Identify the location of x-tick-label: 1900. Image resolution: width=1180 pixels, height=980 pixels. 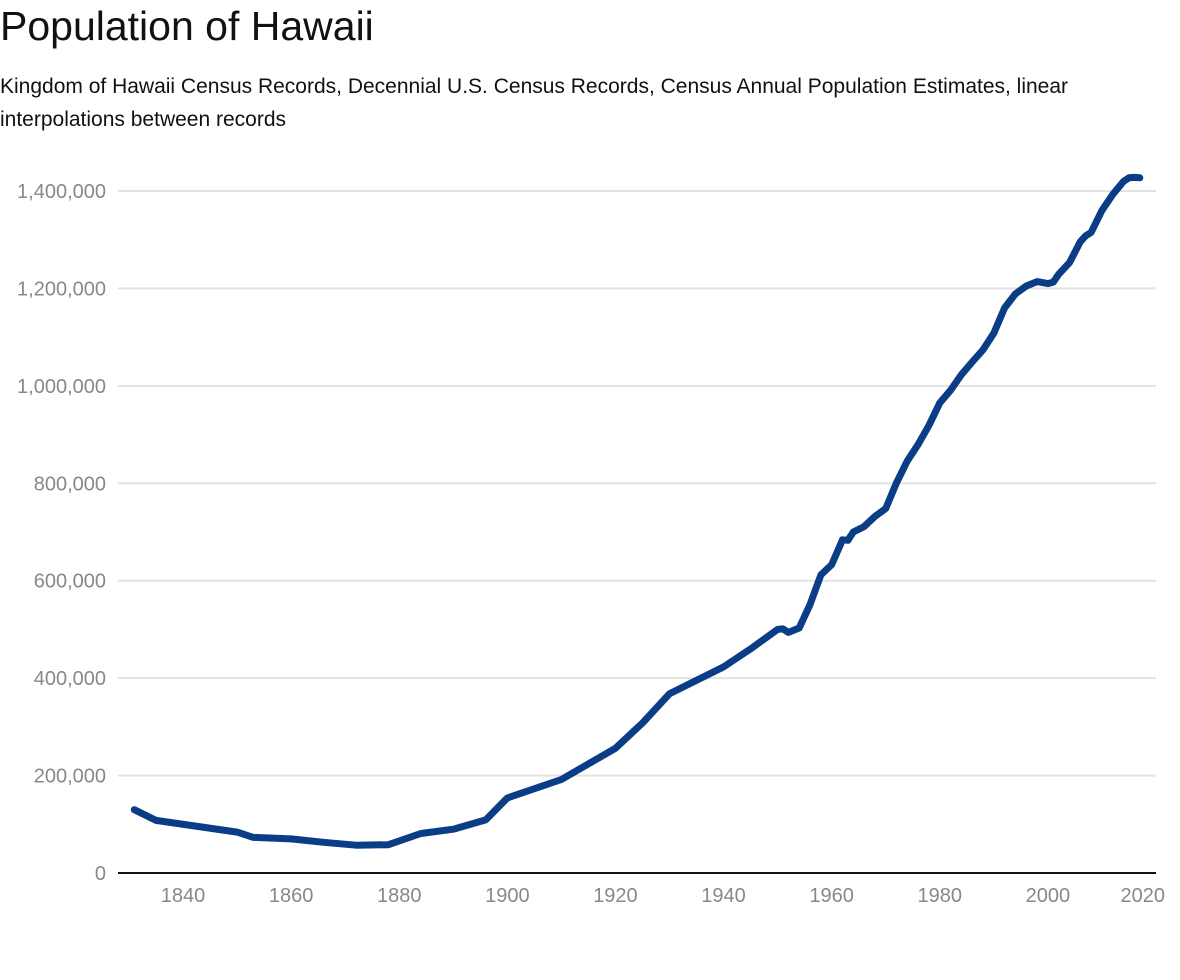
(507, 896).